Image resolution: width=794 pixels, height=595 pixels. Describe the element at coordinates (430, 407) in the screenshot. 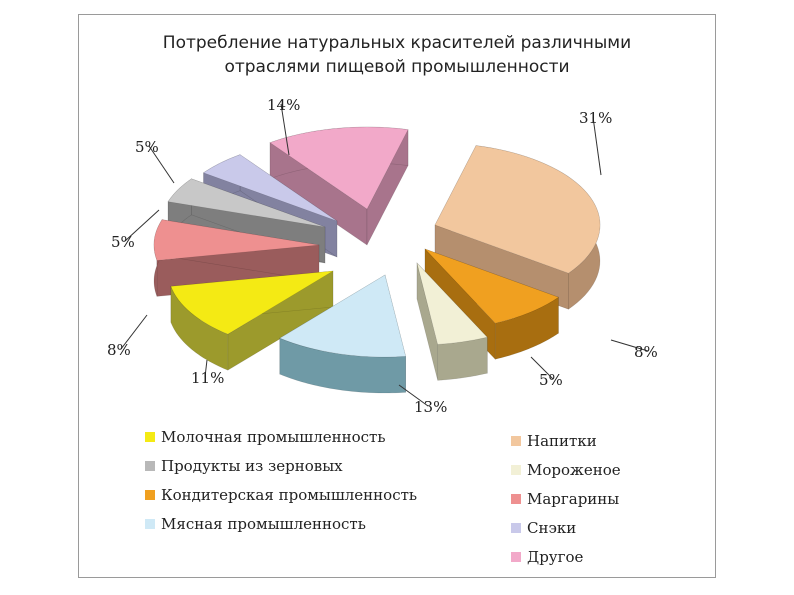

I see `slice-percent-label: 13%` at that location.